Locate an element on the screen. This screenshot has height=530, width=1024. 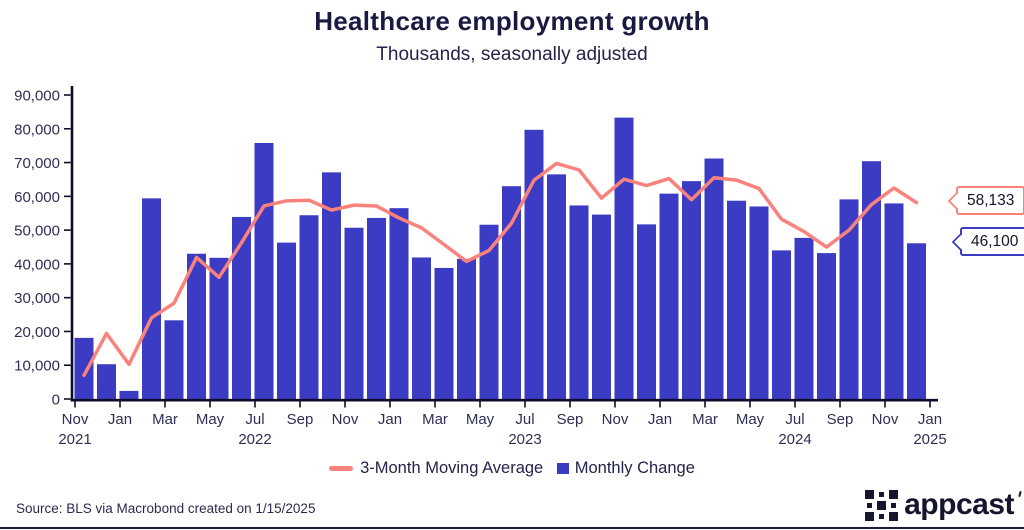
svg-text: 2022 is located at coordinates (254, 439).